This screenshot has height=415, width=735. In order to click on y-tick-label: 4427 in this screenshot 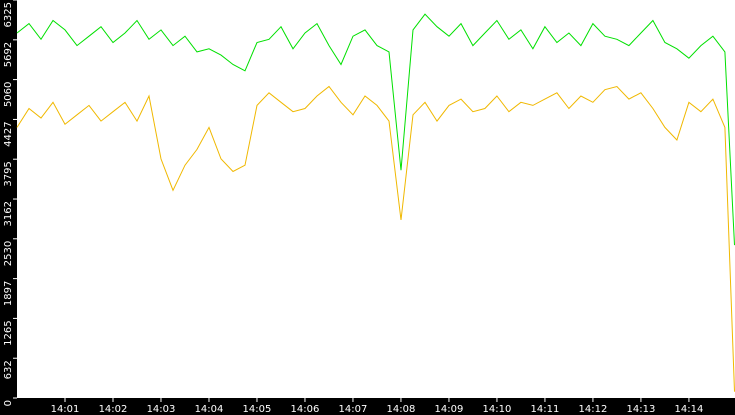, I will do `click(8, 133)`.